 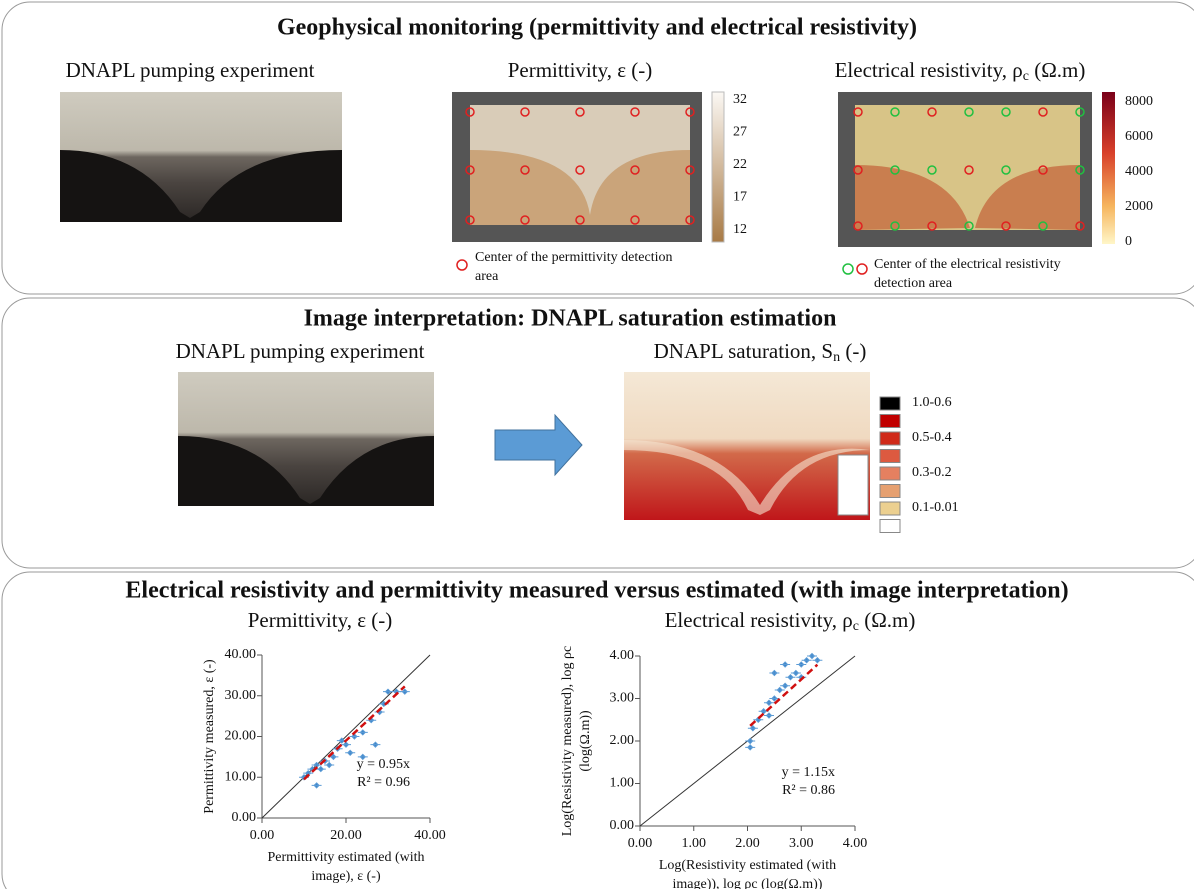 I want to click on y-tick-label: 0.00, so click(x=622, y=825).